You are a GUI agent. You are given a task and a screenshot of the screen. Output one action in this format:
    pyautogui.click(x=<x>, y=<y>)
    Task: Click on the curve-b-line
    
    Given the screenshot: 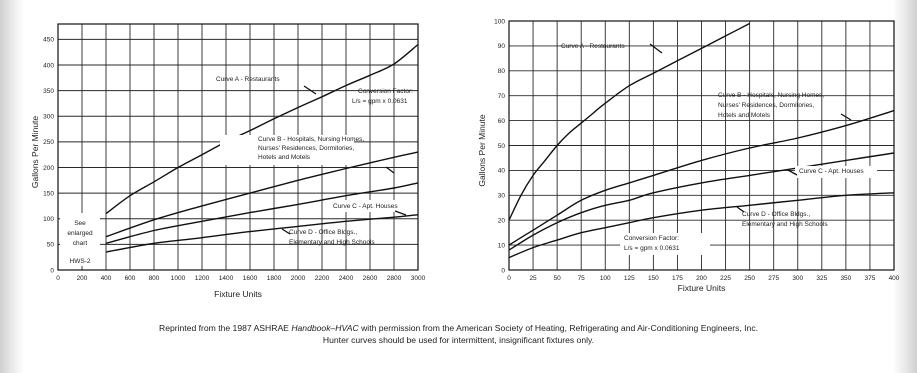 What is the action you would take?
    pyautogui.click(x=262, y=194)
    